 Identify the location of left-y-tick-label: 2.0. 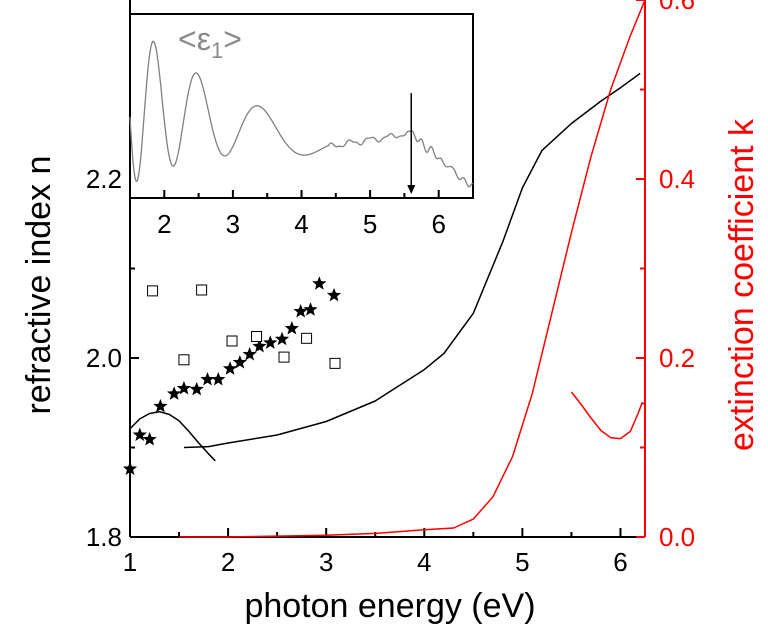
(104, 358).